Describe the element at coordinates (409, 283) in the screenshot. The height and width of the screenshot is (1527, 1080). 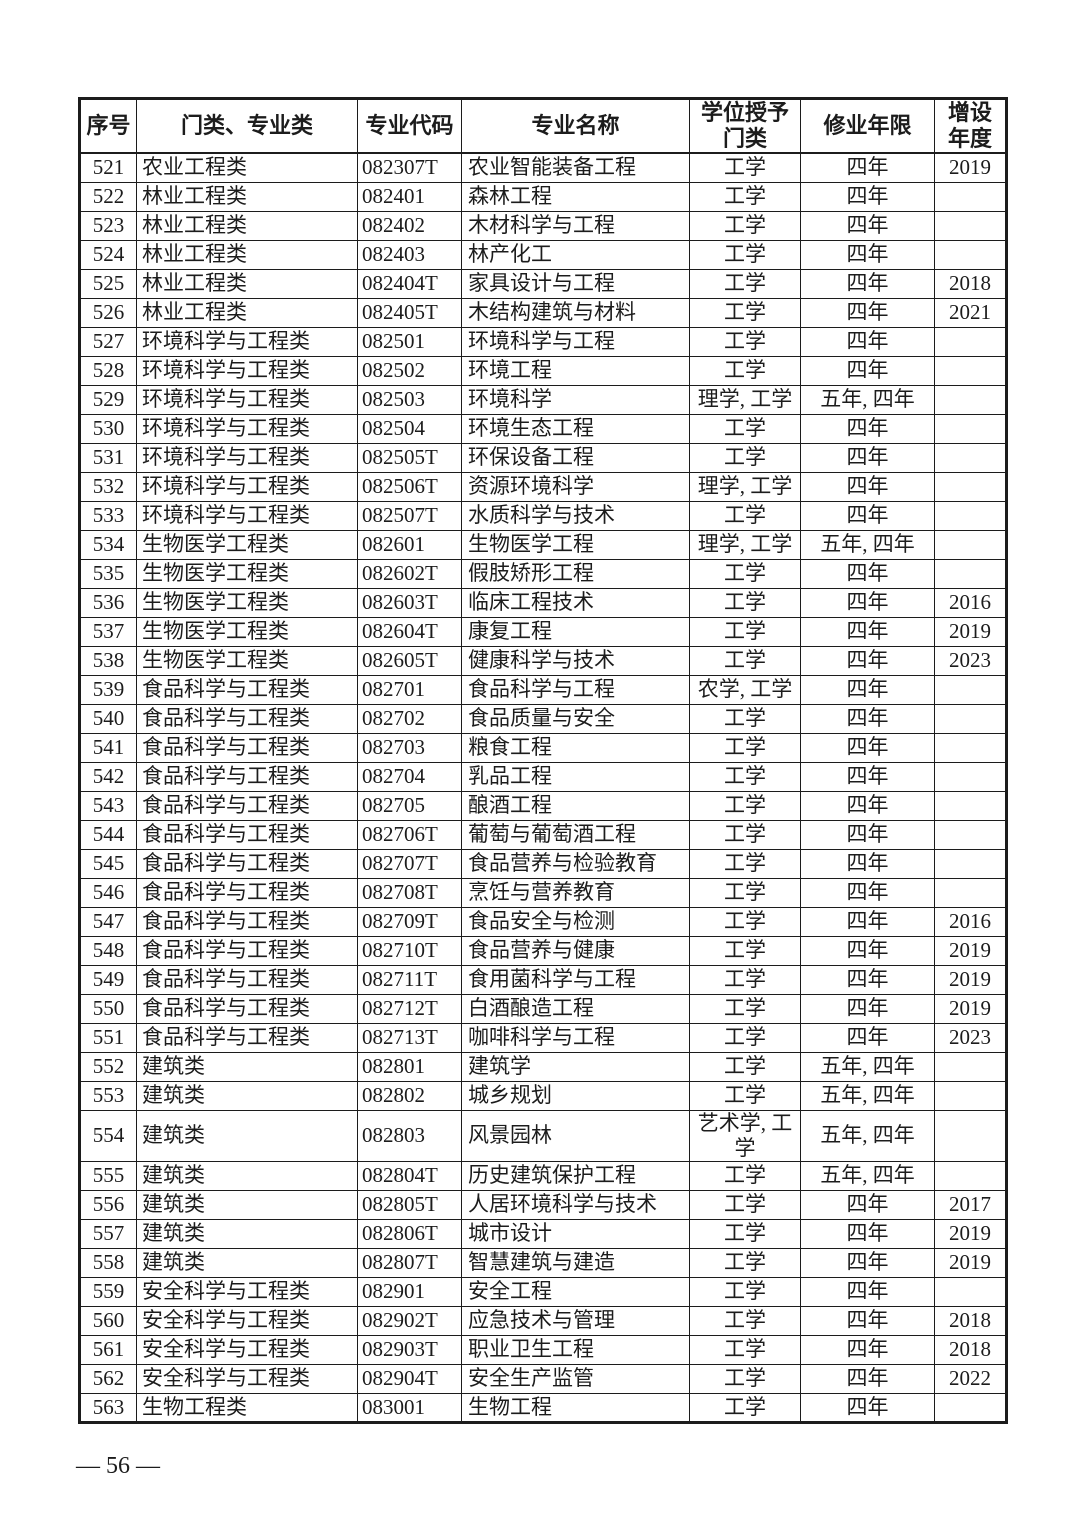
I see `cell-code: 082404T` at that location.